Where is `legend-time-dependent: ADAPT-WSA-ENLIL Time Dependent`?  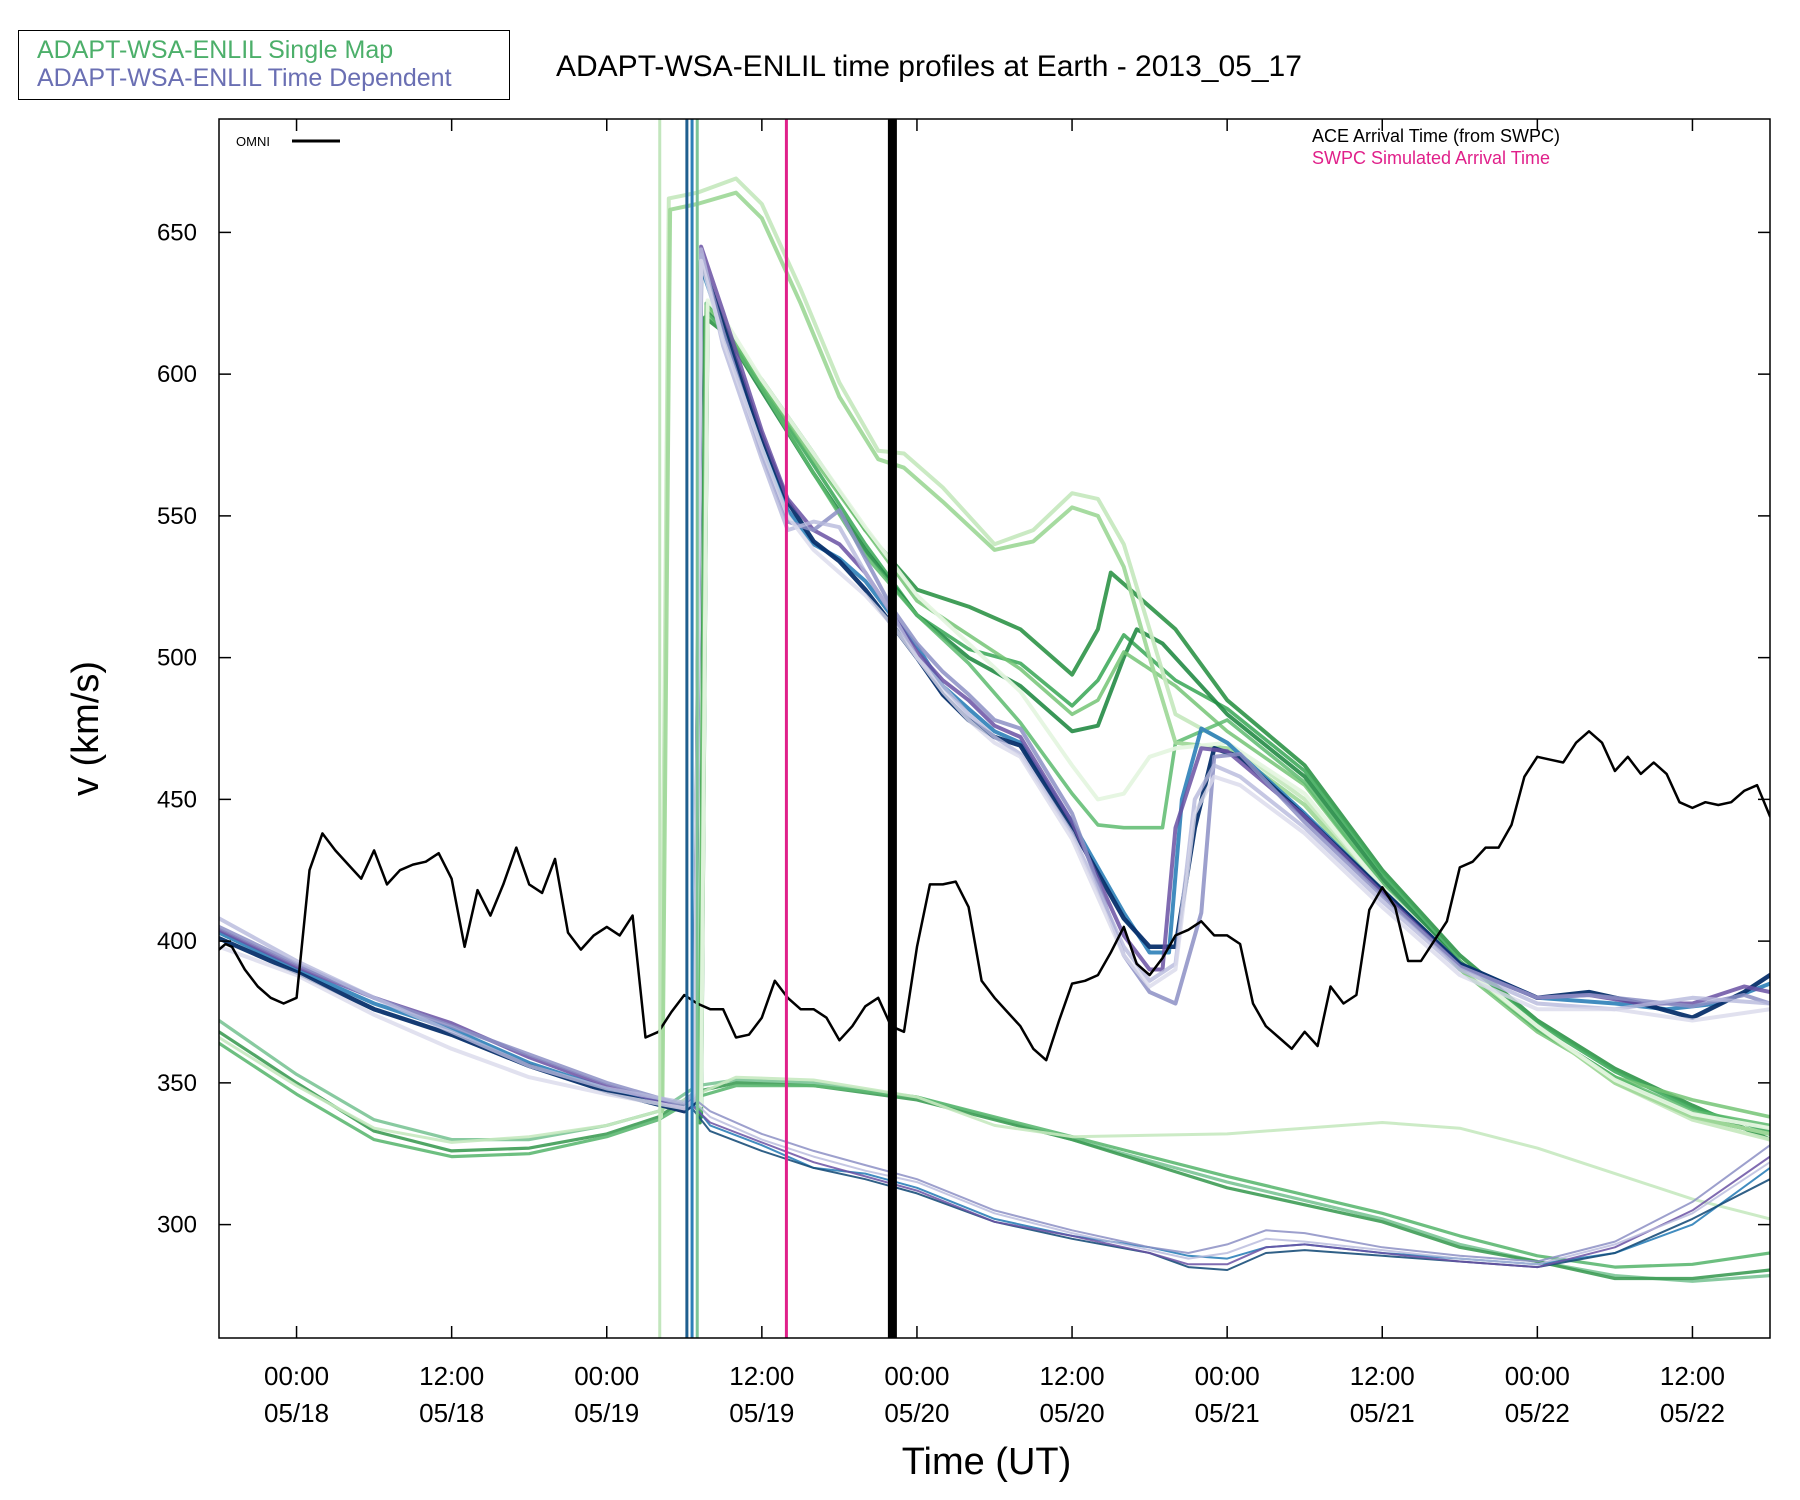
legend-time-dependent: ADAPT-WSA-ENLIL Time Dependent is located at coordinates (244, 78).